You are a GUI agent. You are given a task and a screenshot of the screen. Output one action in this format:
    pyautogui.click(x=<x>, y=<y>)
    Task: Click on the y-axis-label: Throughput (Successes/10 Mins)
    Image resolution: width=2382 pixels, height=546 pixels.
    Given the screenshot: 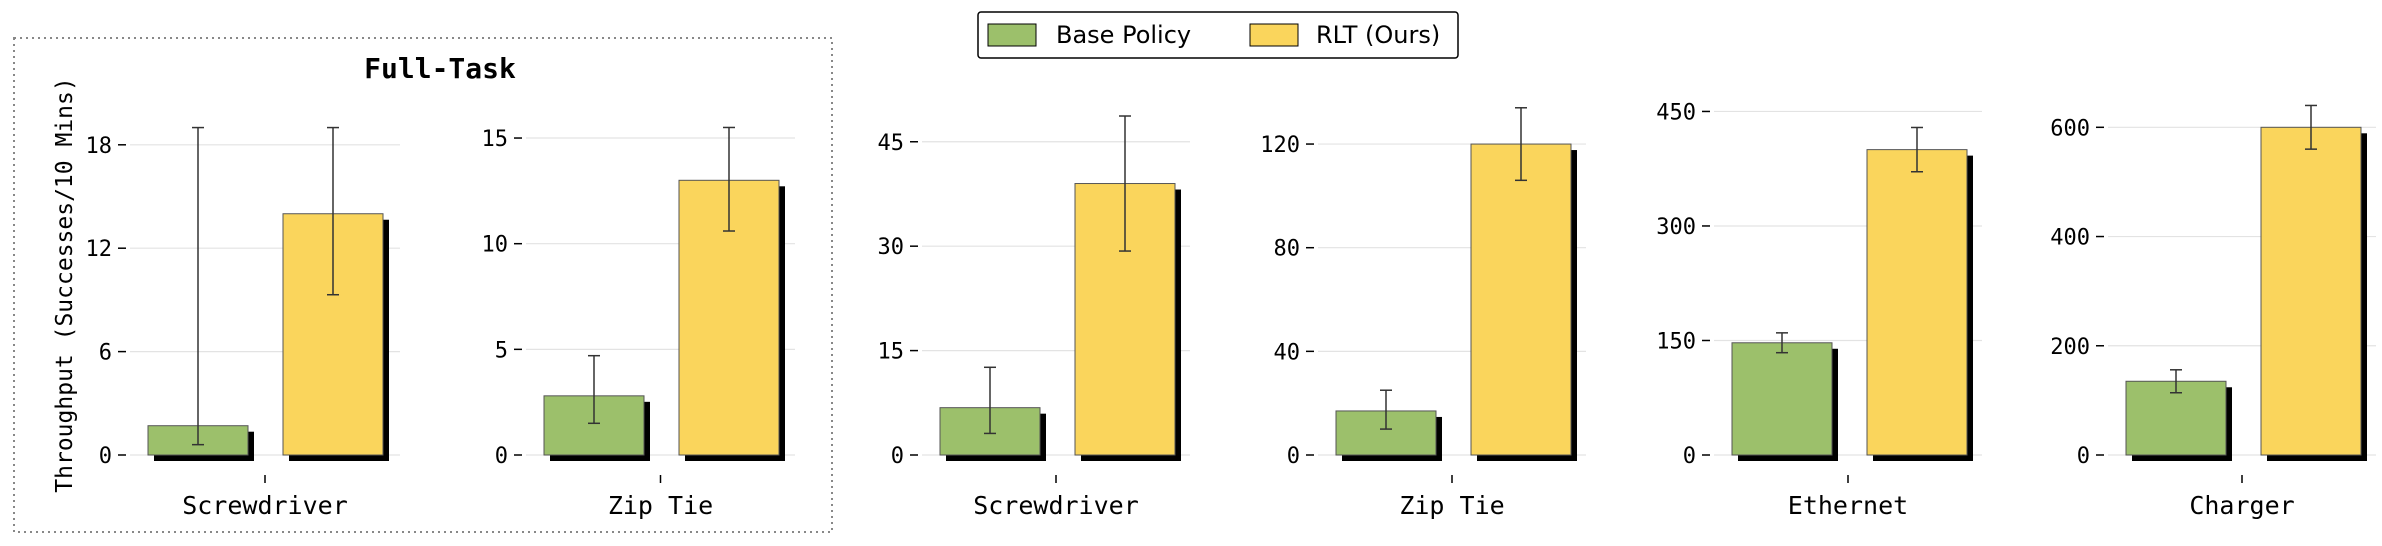 What is the action you would take?
    pyautogui.click(x=65, y=284)
    